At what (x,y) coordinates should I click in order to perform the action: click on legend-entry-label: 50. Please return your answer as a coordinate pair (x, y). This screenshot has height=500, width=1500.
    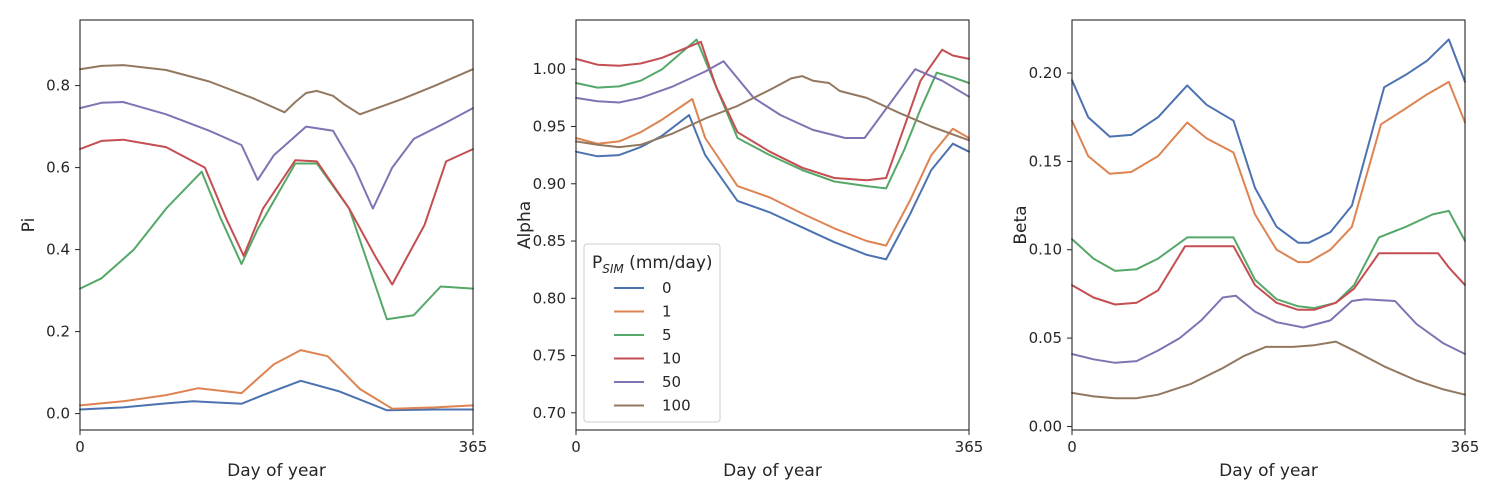
    Looking at the image, I should click on (671, 382).